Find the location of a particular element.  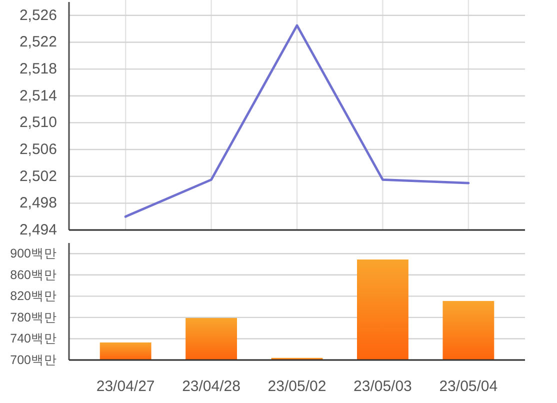

x-tick-label: 23/05/03 is located at coordinates (383, 386).